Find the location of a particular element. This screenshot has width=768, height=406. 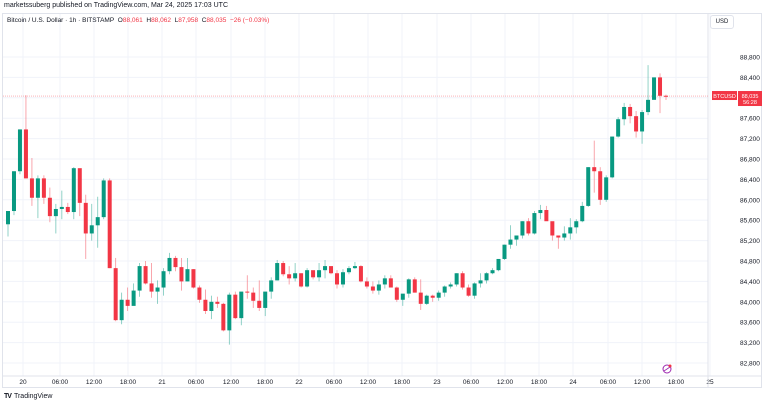

symbol-tag is located at coordinates (724, 96).